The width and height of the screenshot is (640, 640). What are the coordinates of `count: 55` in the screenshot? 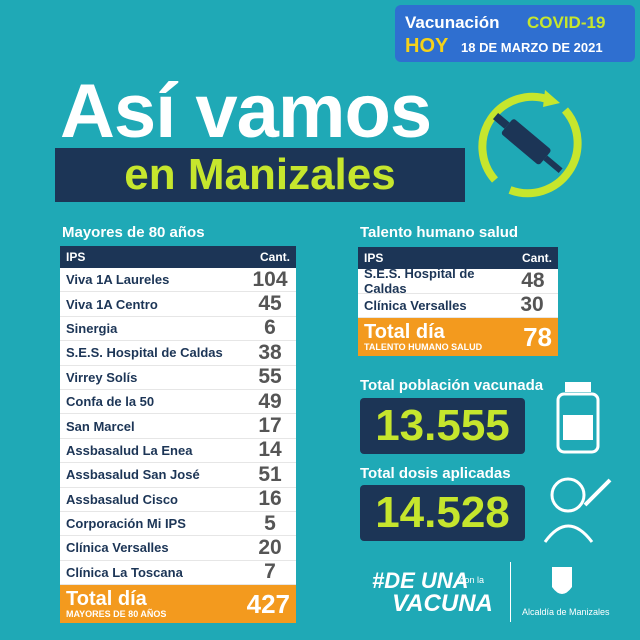 It's located at (270, 377).